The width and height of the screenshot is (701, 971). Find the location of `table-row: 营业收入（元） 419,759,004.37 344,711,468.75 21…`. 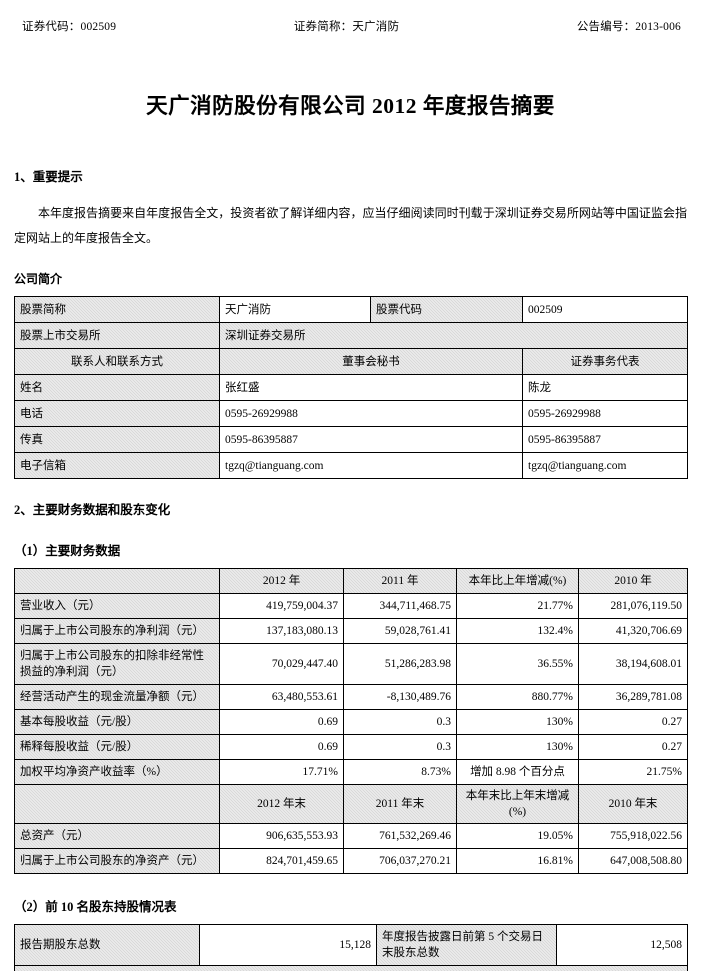

table-row: 营业收入（元） 419,759,004.37 344,711,468.75 21… is located at coordinates (351, 606).